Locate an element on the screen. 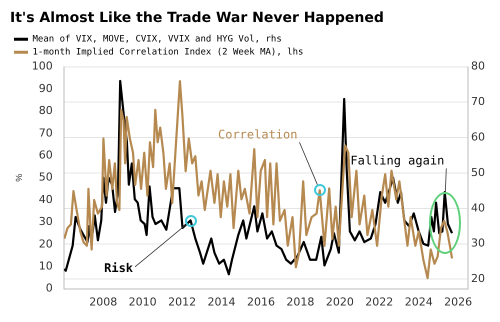  y-tick-label: 100 is located at coordinates (42, 66).